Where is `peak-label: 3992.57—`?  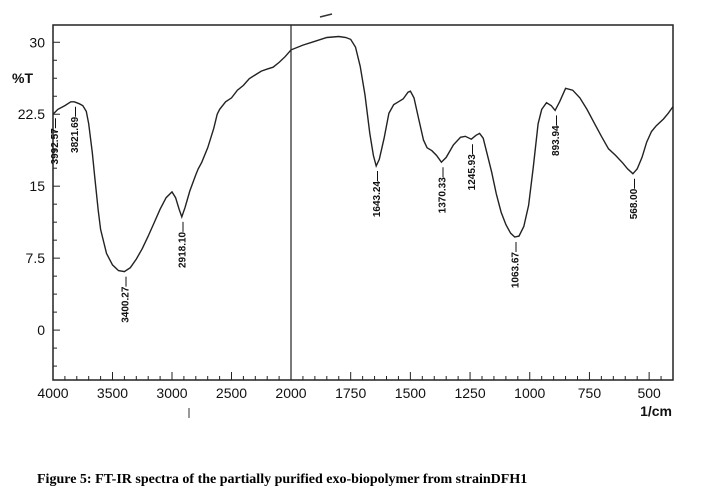
peak-label: 3992.57— is located at coordinates (55, 141).